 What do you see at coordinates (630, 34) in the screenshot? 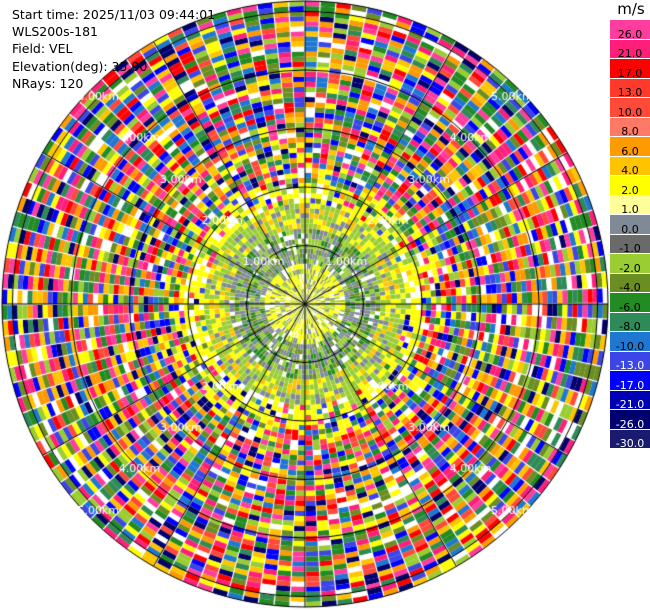
I see `colorbar-tick-label: 26.0` at bounding box center [630, 34].